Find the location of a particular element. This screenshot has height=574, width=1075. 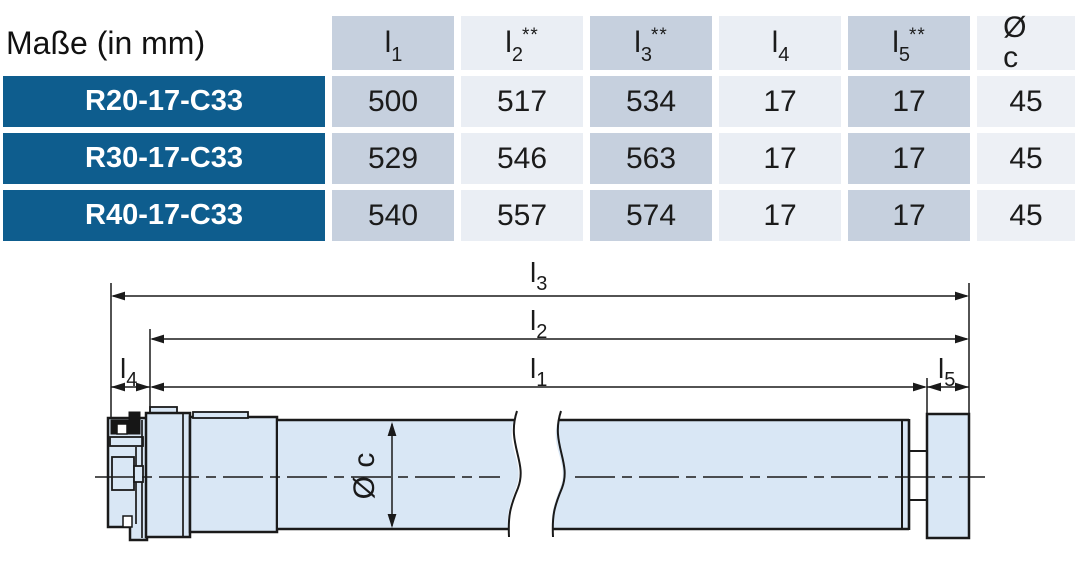

dim-label-l3: l3 is located at coordinates (538, 276).